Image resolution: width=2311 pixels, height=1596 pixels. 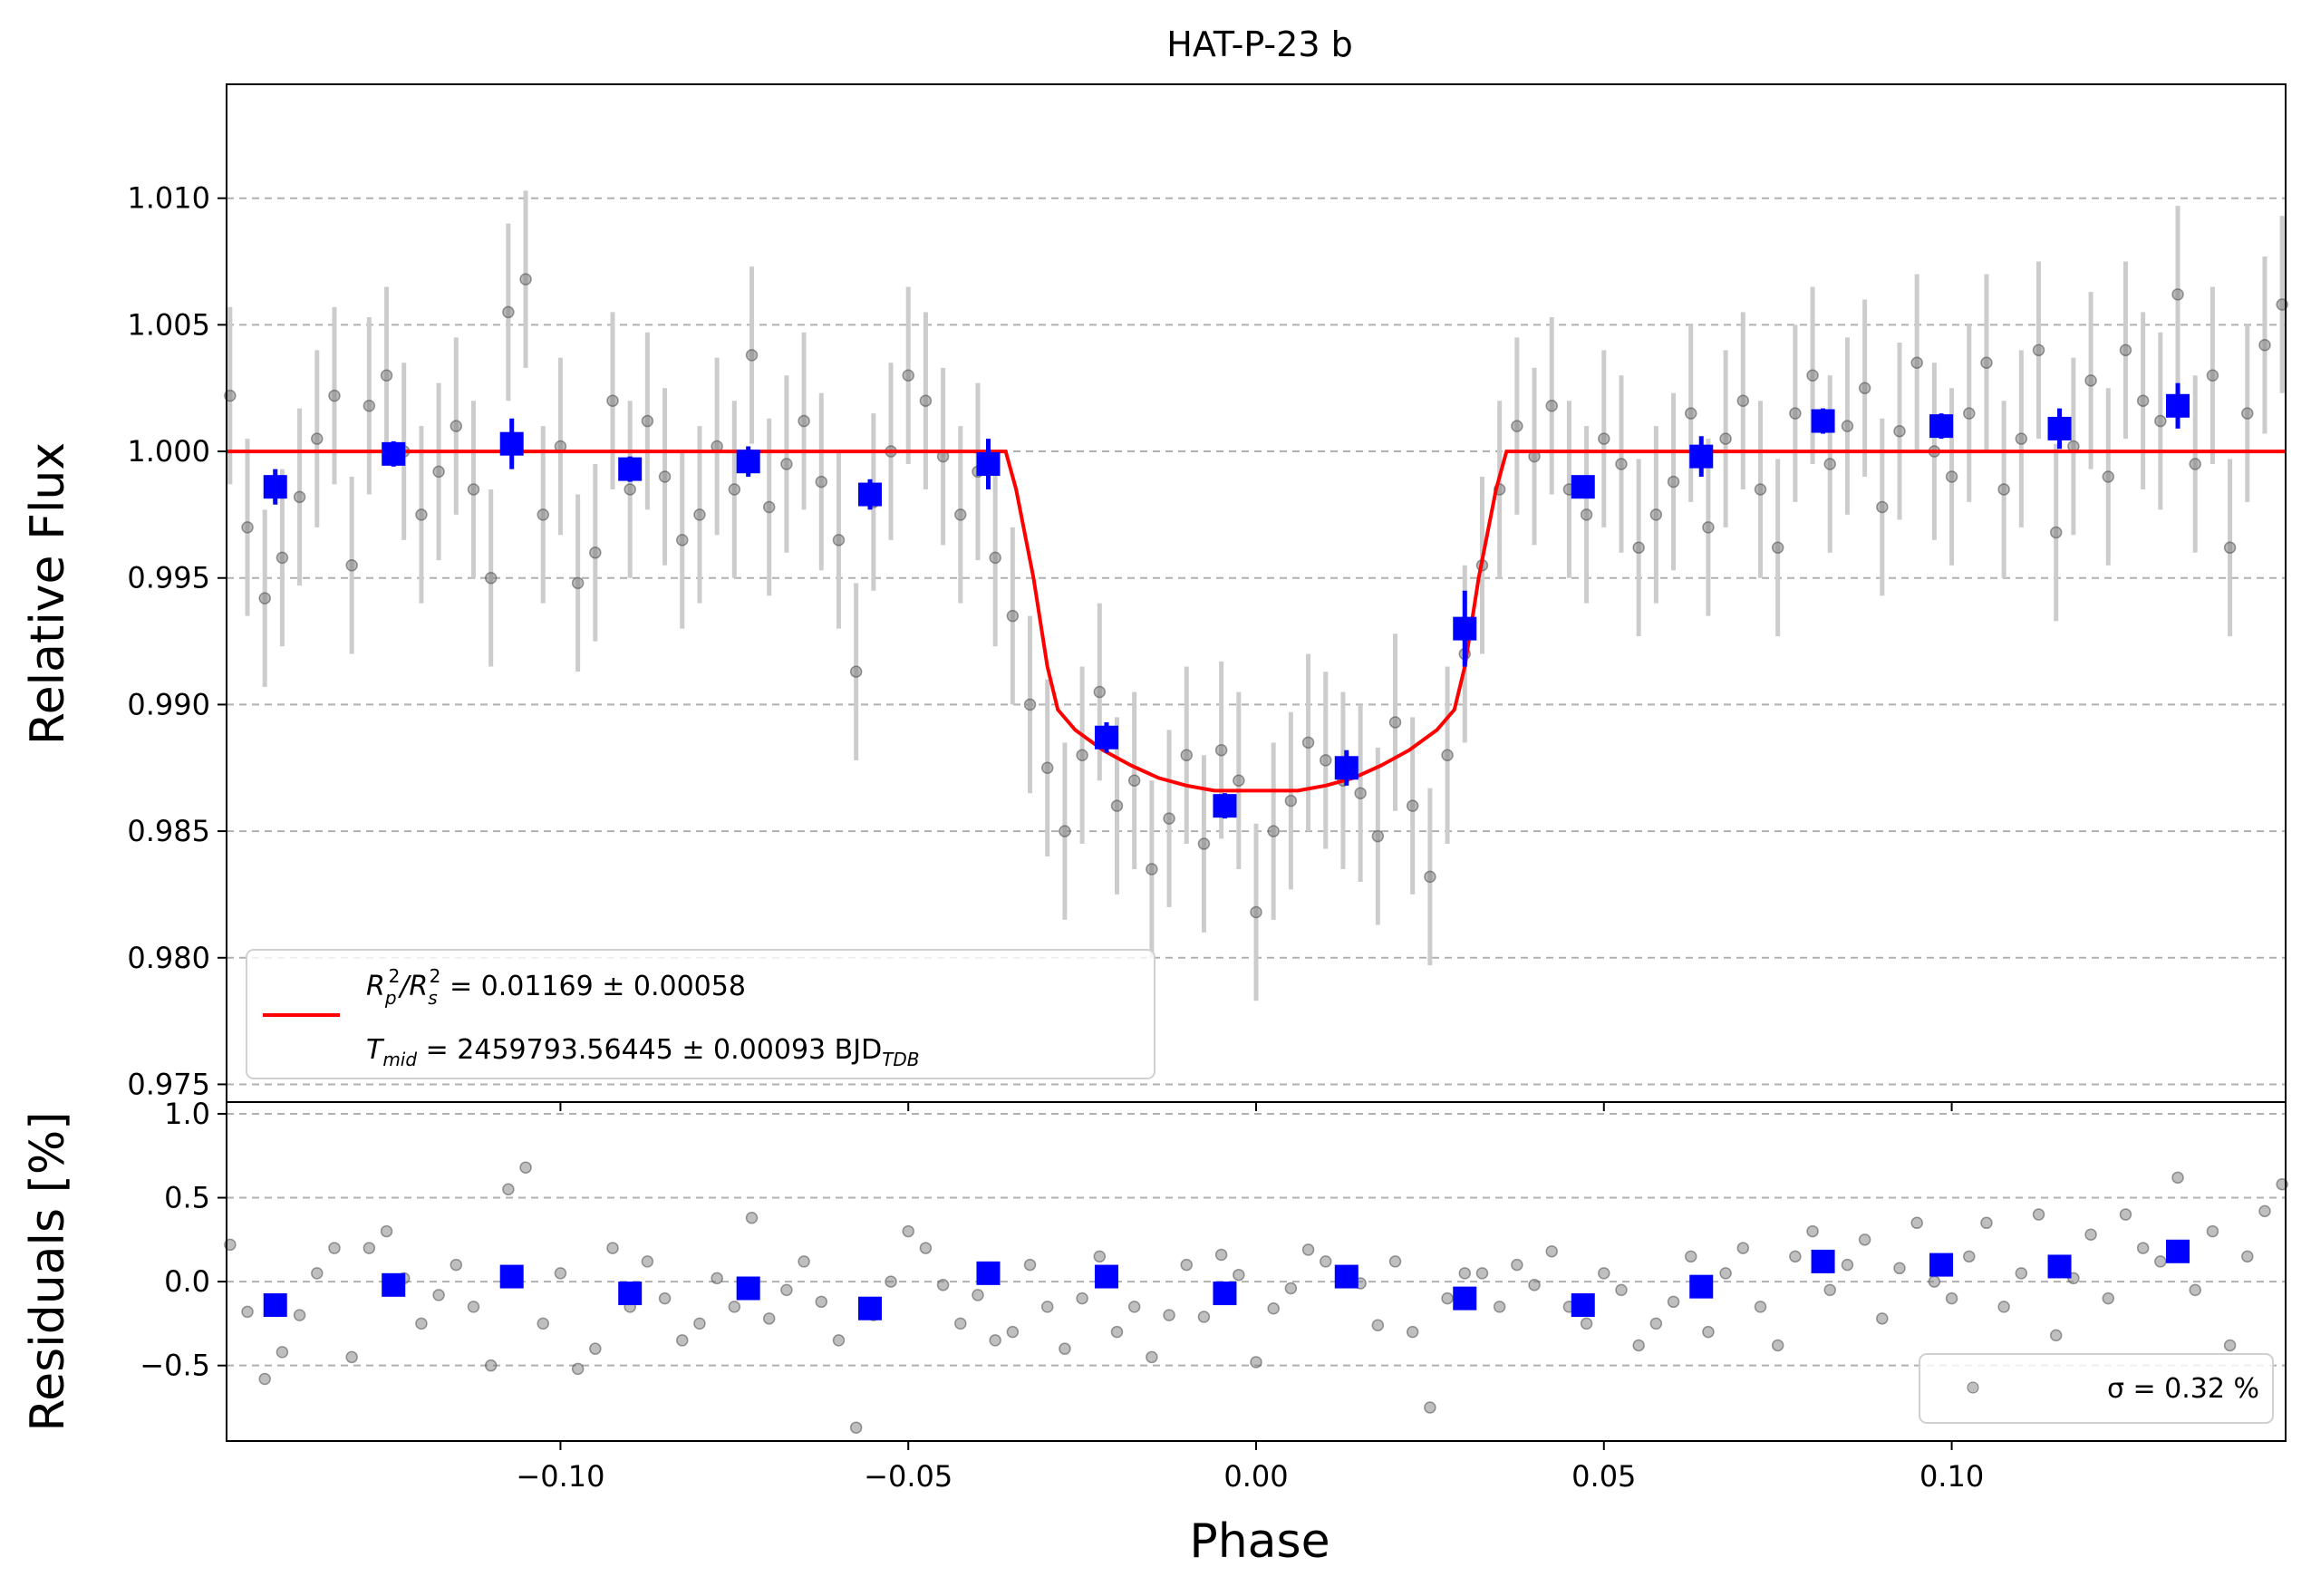 What do you see at coordinates (643, 1052) in the screenshot?
I see `legend-line-2: Tmid = 2459793.56445 ± 0.00093 BJDTDB` at bounding box center [643, 1052].